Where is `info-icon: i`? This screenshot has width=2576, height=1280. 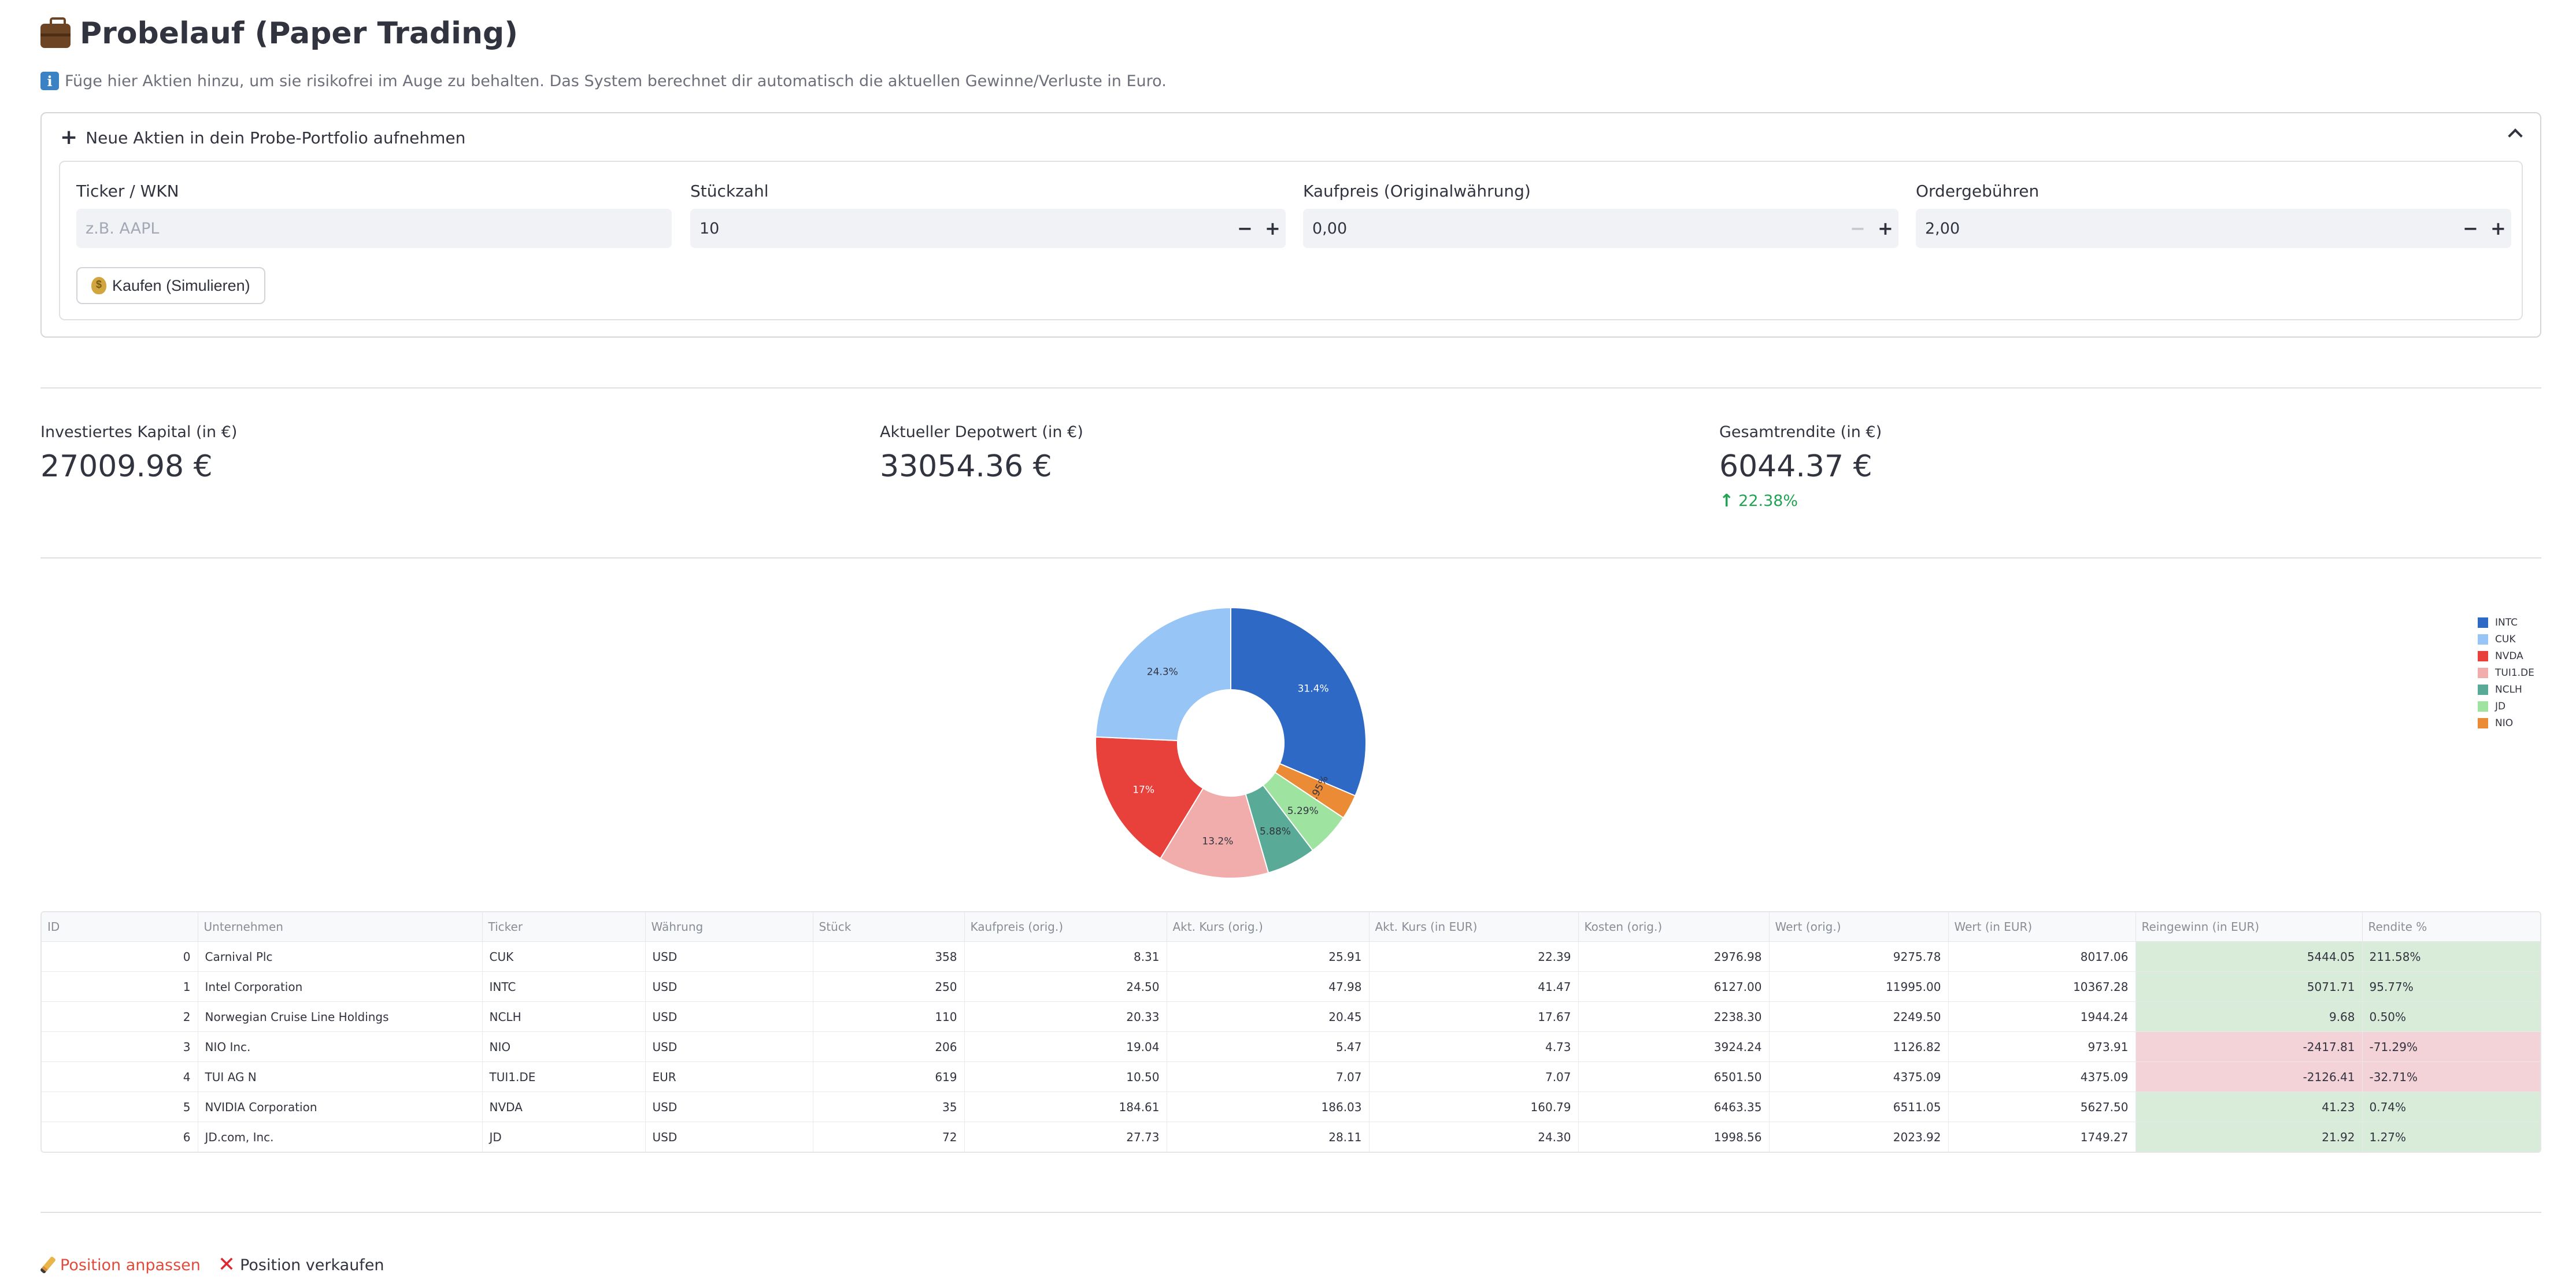 info-icon: i is located at coordinates (50, 81).